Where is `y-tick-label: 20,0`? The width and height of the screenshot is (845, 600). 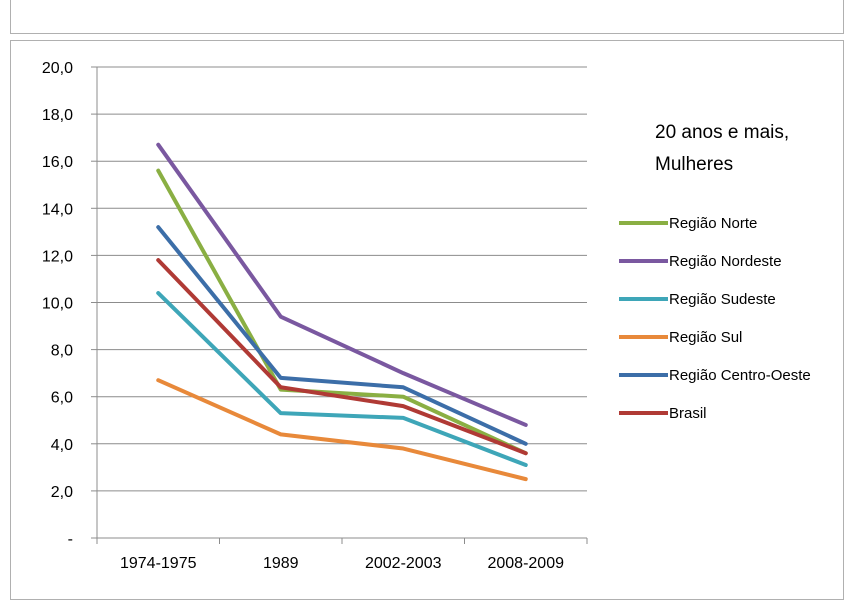 y-tick-label: 20,0 is located at coordinates (57, 68).